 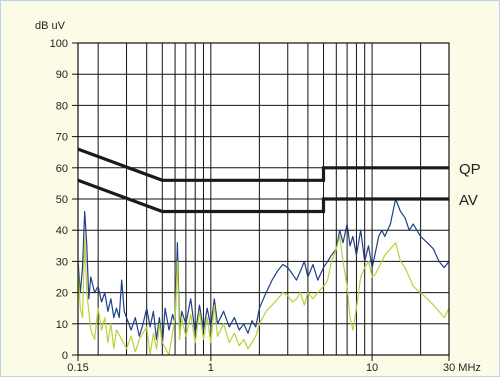 I want to click on y-tick-label: 0, so click(x=65, y=356).